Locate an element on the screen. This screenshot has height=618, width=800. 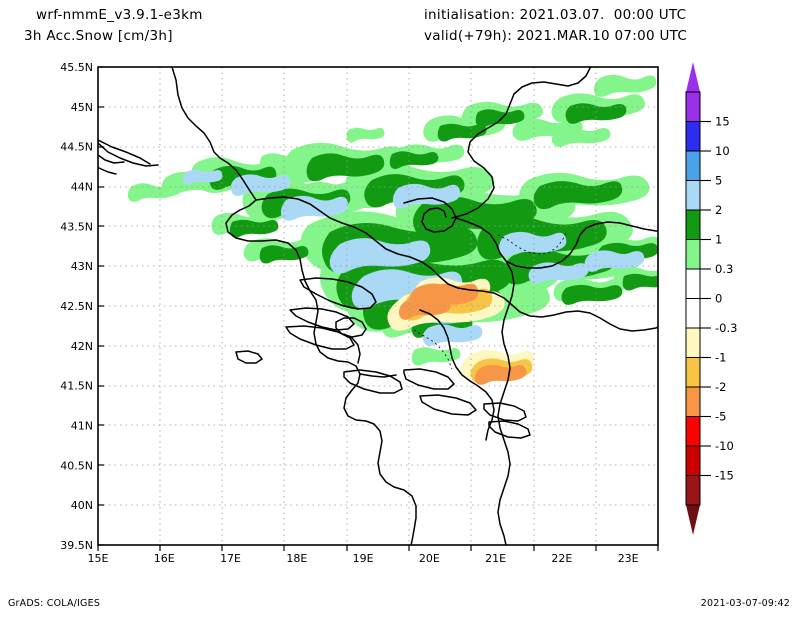
colorbar-tick-label: -10 is located at coordinates (724, 446).